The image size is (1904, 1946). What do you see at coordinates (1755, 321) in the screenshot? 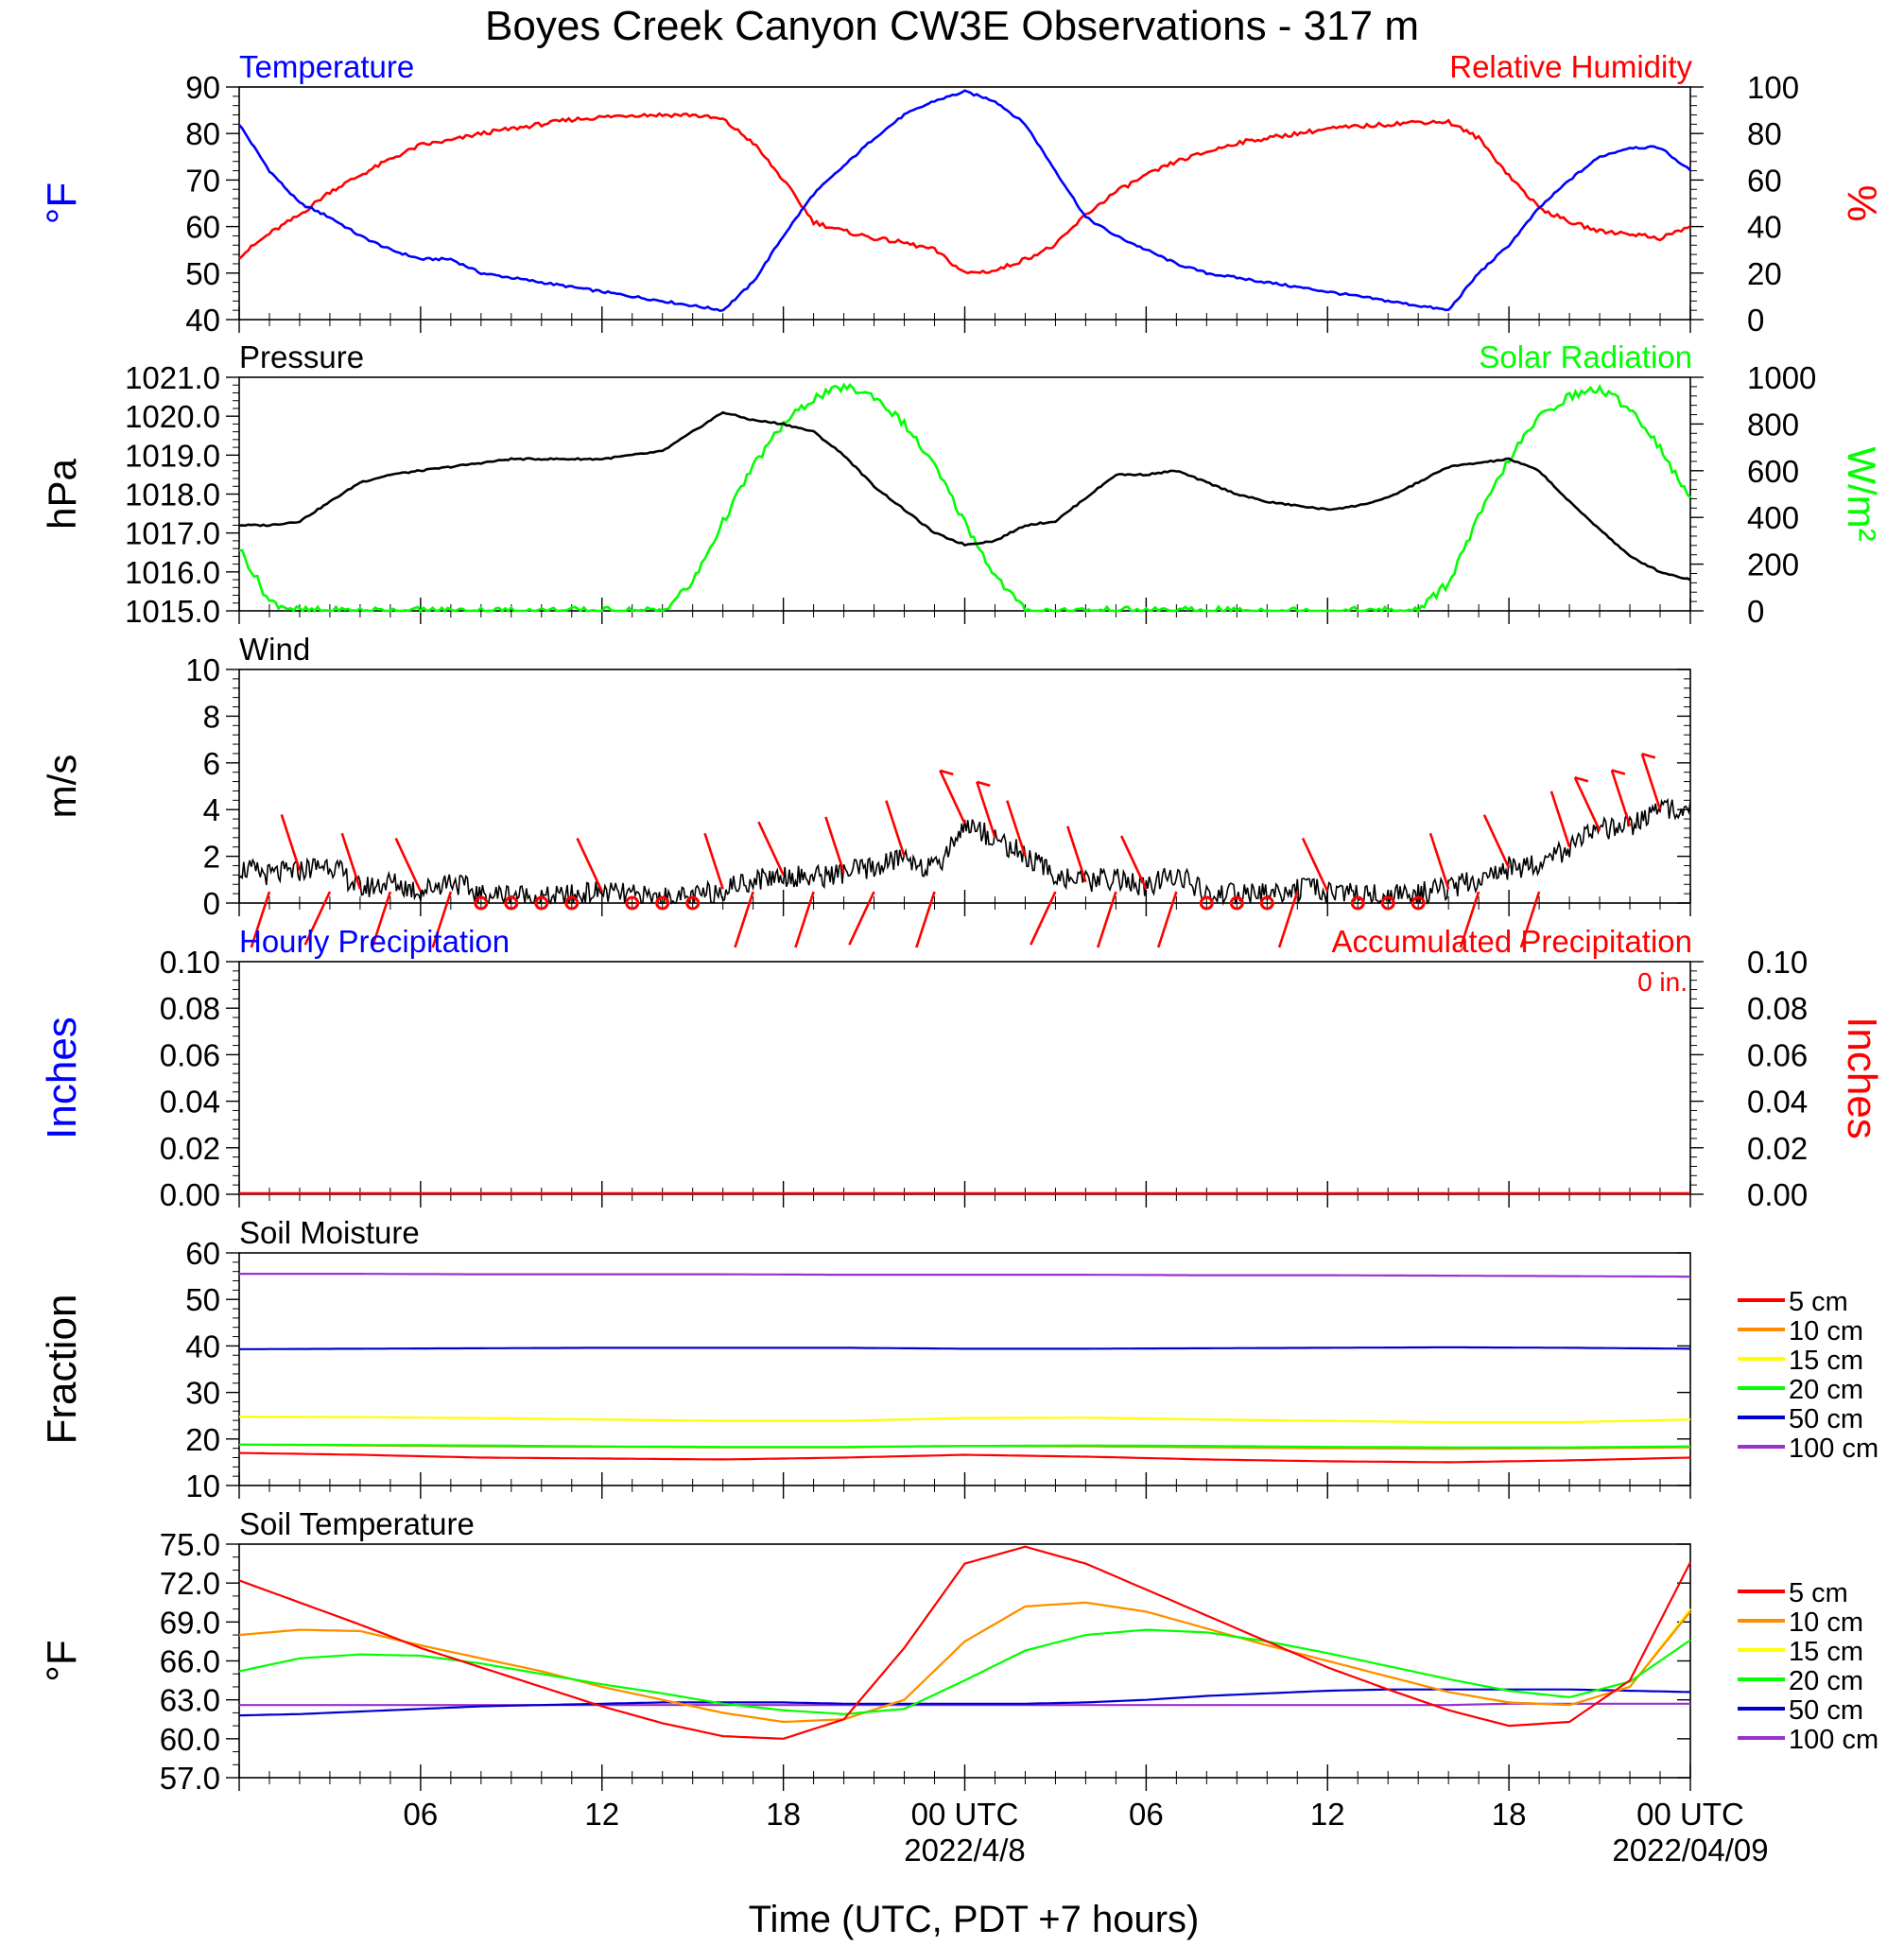
I see `right-tick-label: 0` at bounding box center [1755, 321].